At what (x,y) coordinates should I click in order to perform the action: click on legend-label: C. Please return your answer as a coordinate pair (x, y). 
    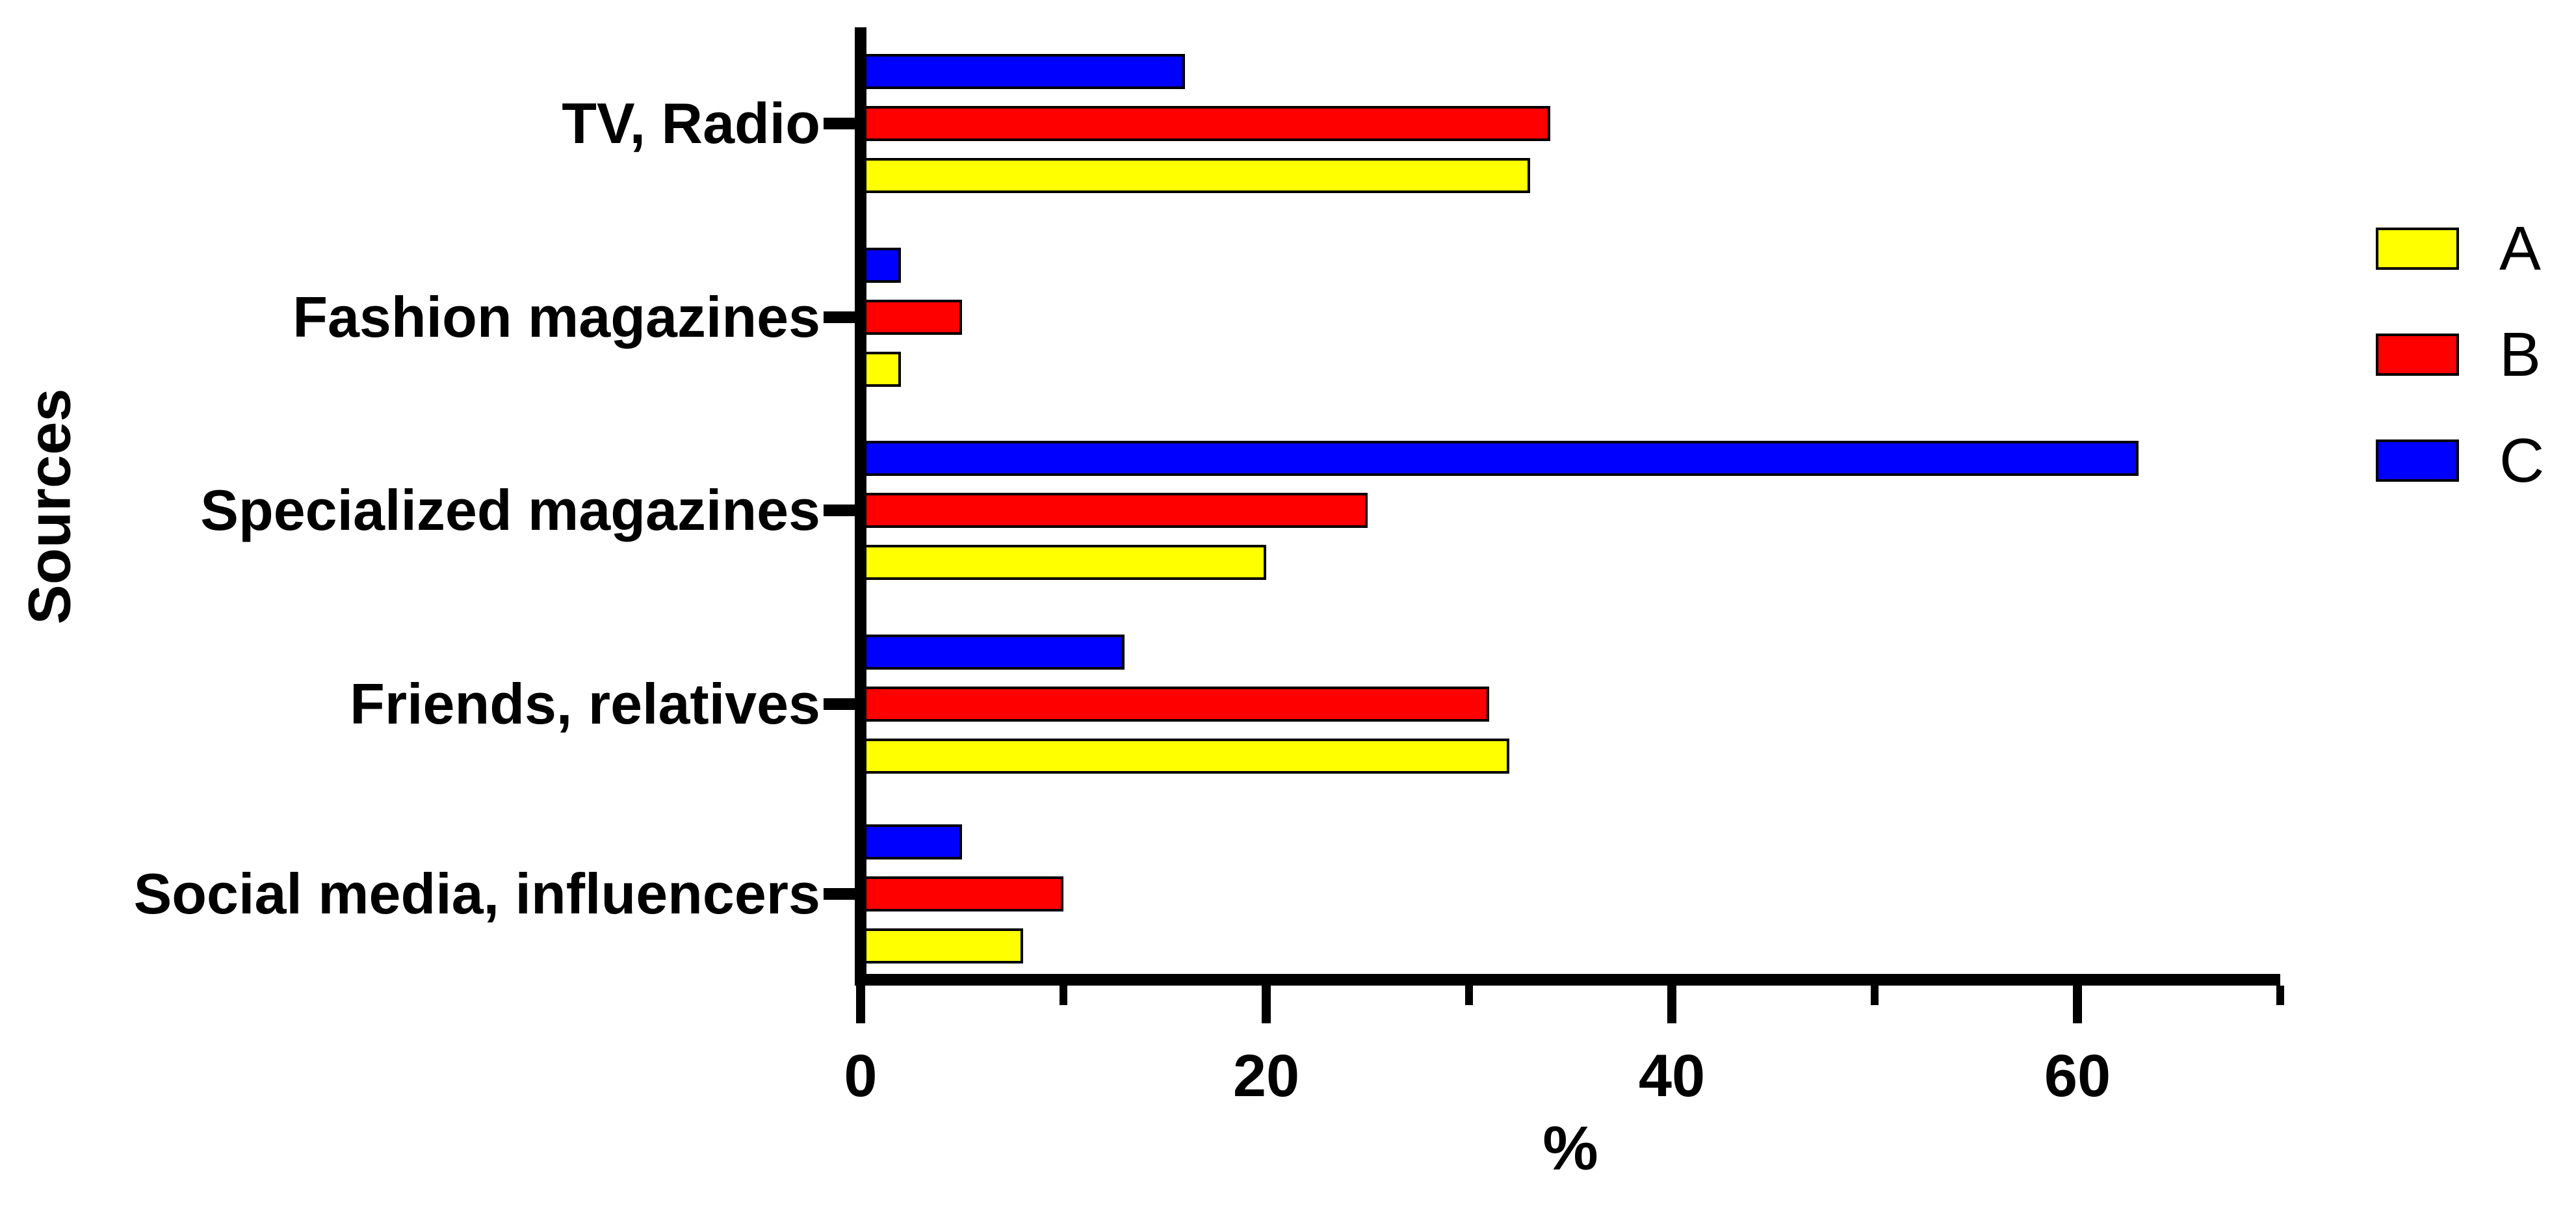
    Looking at the image, I should click on (2522, 461).